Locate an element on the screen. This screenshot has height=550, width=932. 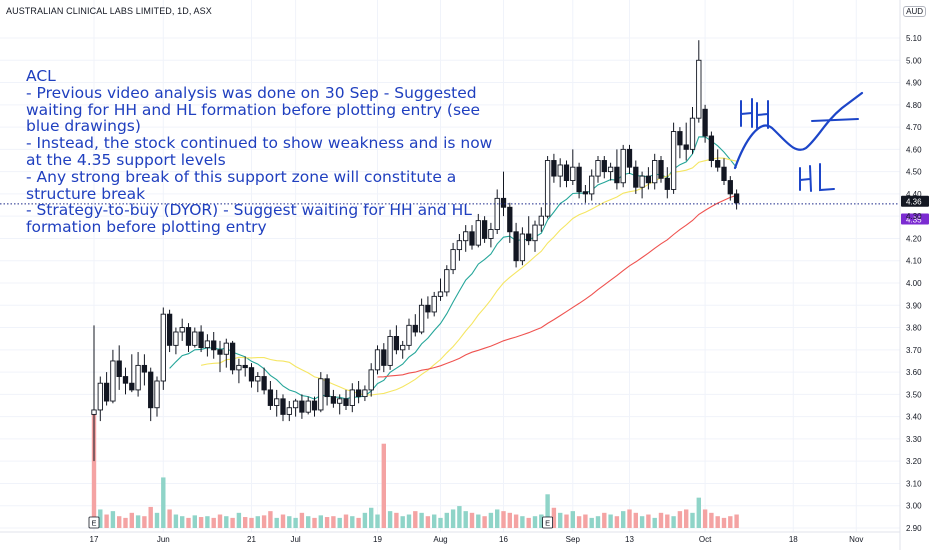
price-tick-label: 3.80 is located at coordinates (914, 328).